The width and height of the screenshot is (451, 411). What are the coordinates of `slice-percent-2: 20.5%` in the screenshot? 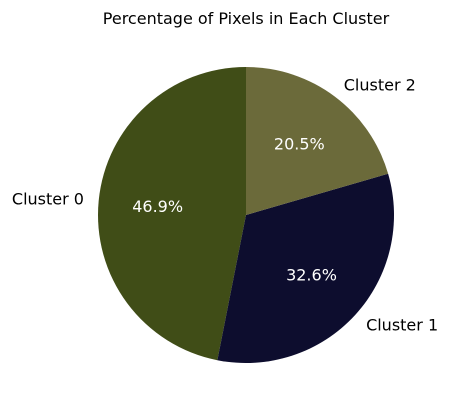 It's located at (299, 143).